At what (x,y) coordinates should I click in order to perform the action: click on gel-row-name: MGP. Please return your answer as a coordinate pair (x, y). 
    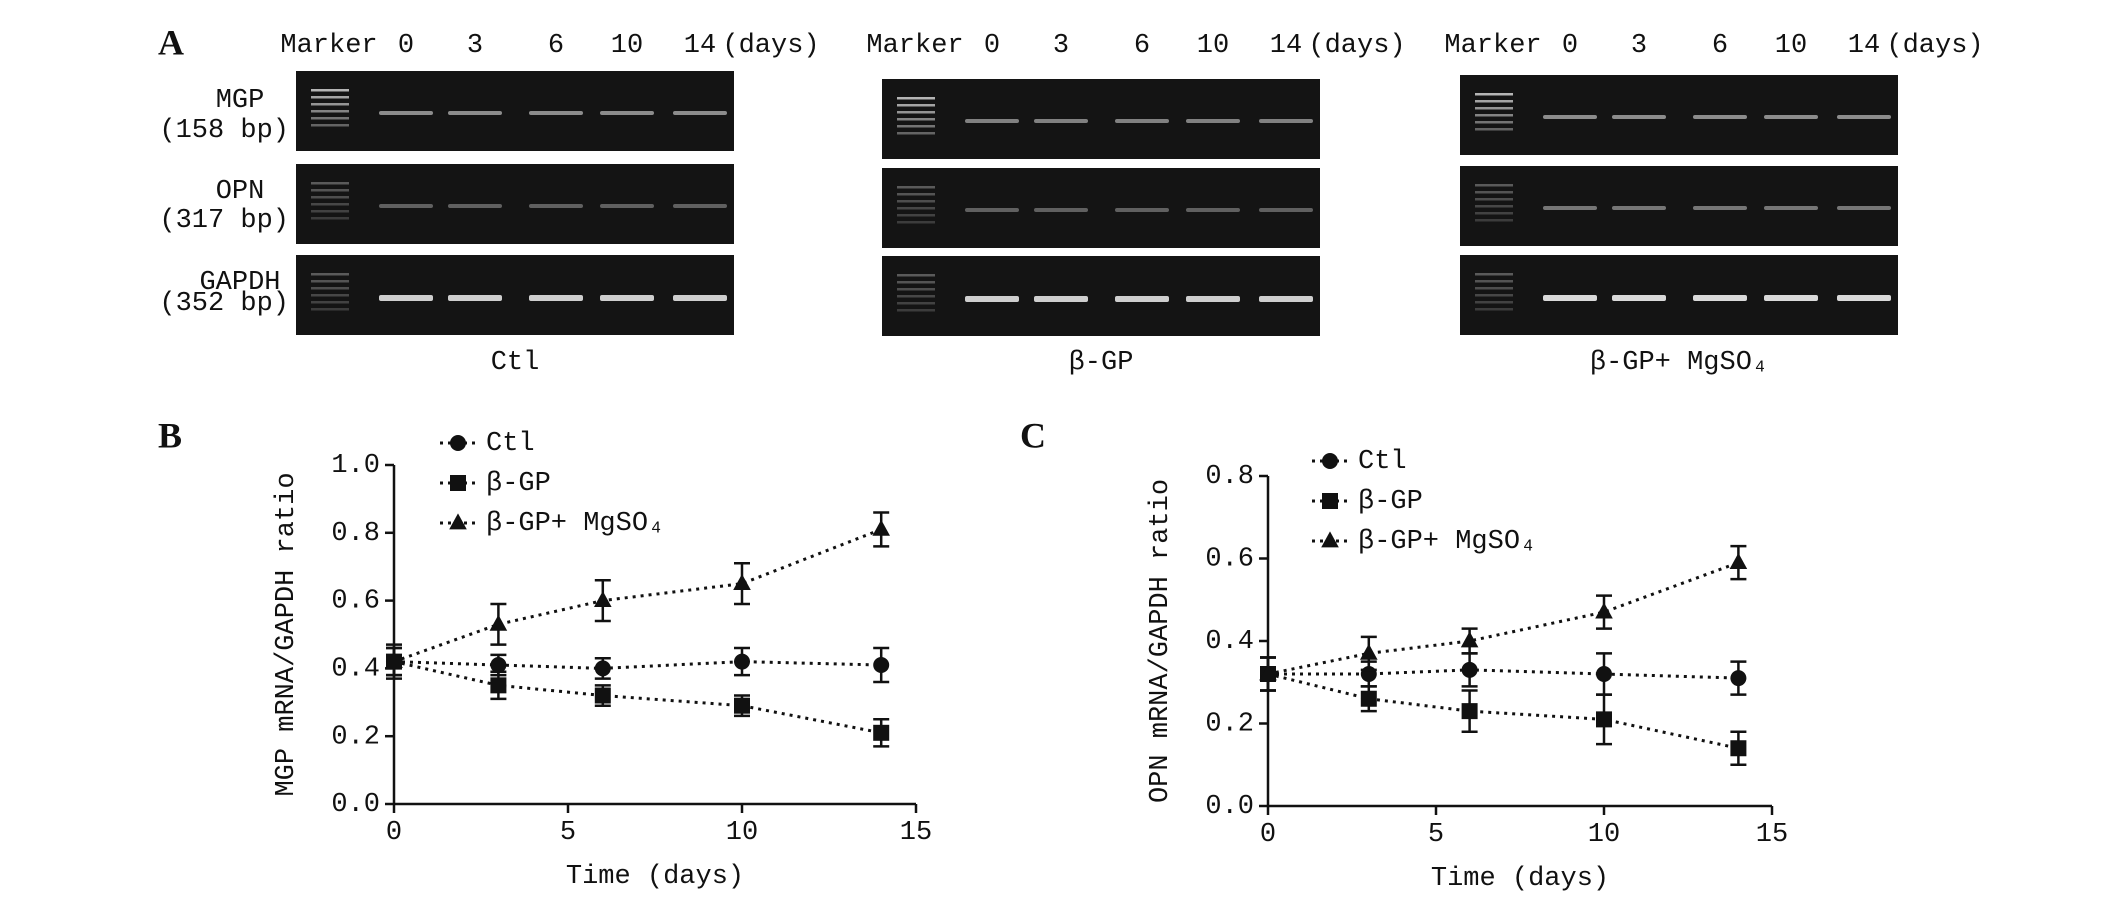
    Looking at the image, I should click on (240, 101).